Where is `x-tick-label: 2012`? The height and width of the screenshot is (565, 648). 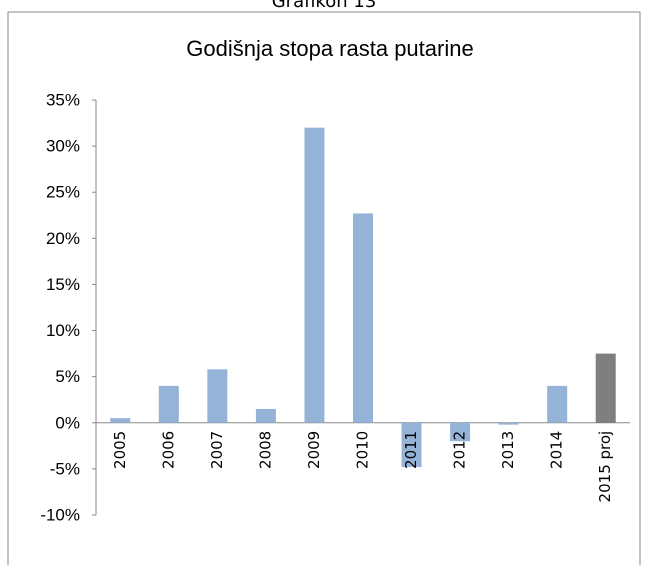
x-tick-label: 2012 is located at coordinates (460, 450).